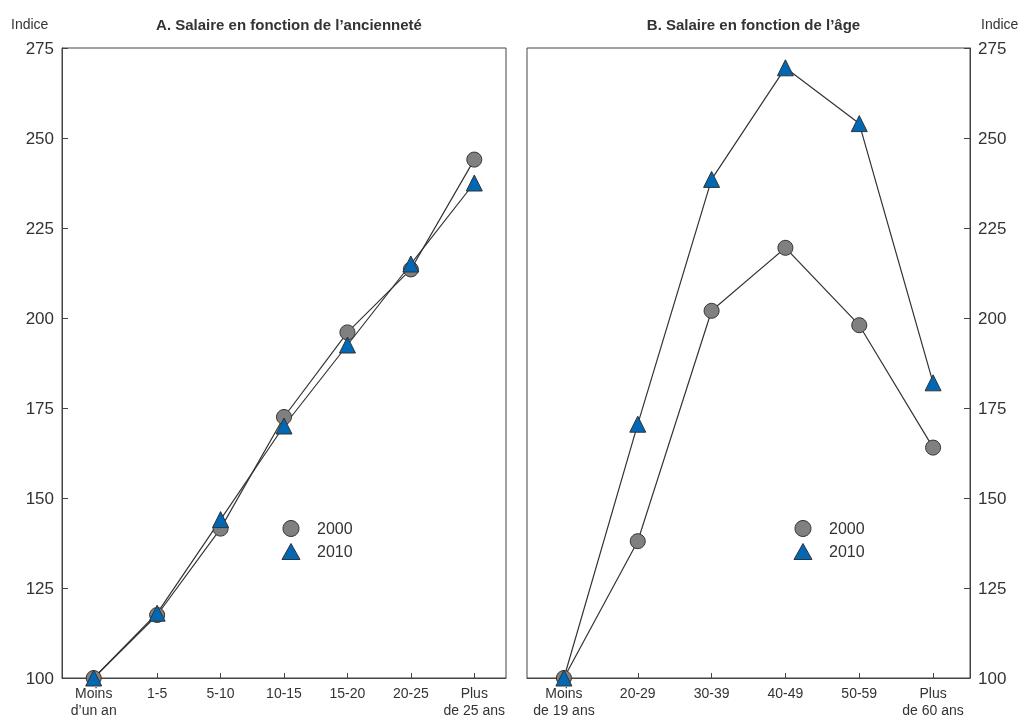 This screenshot has width=1024, height=723. Describe the element at coordinates (474, 701) in the screenshot. I see `x-tick-label: Plus de 25 ans` at that location.